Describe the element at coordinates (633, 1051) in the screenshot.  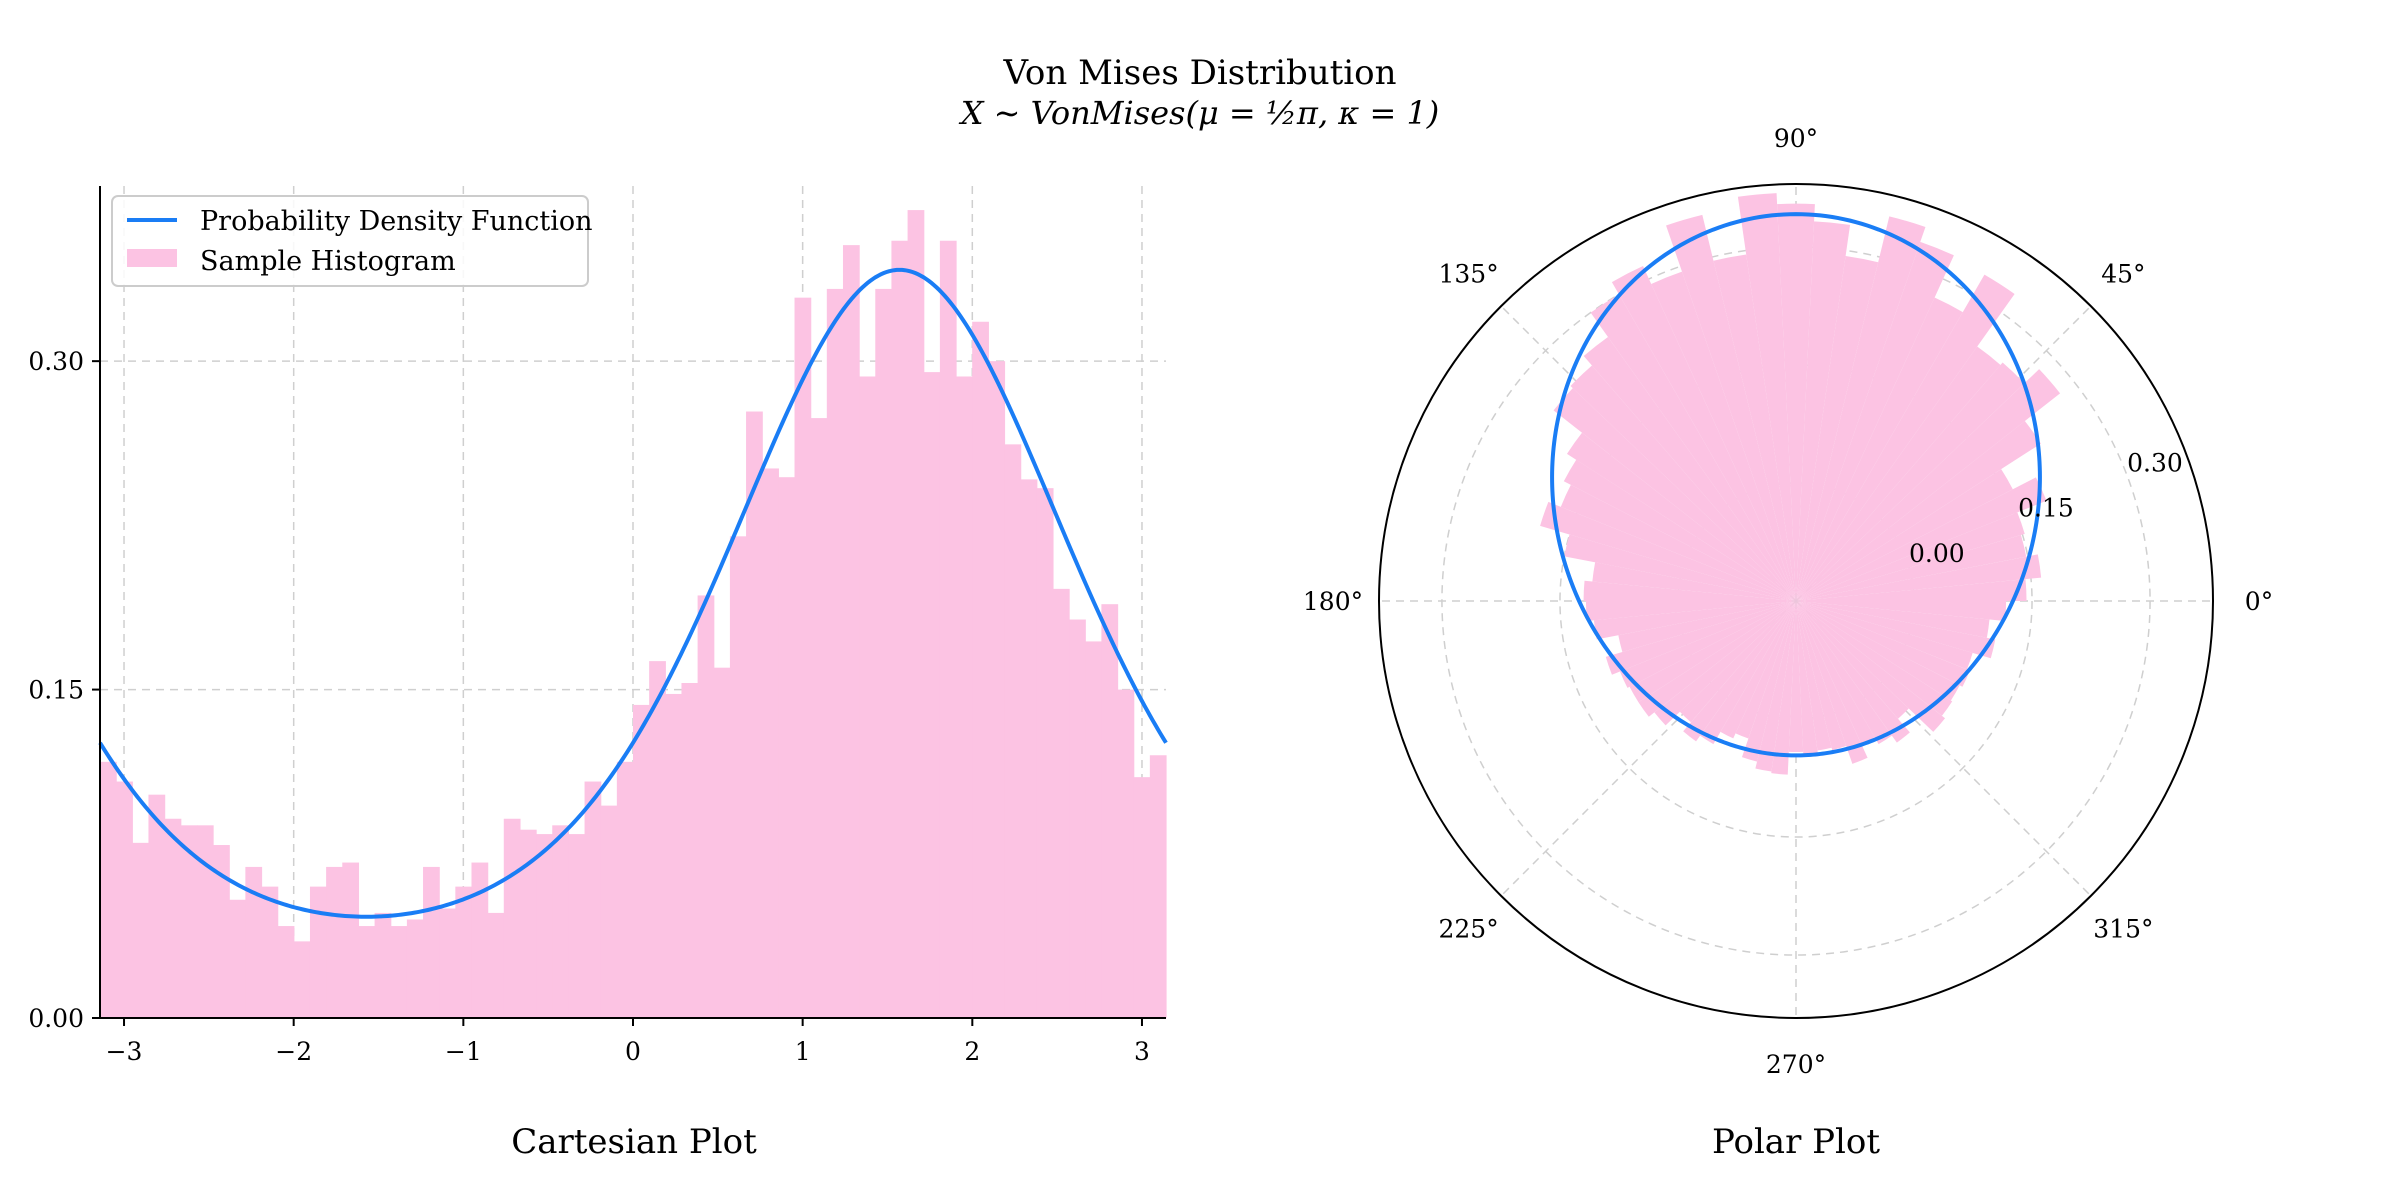
I see `x-tick-label: 0` at that location.